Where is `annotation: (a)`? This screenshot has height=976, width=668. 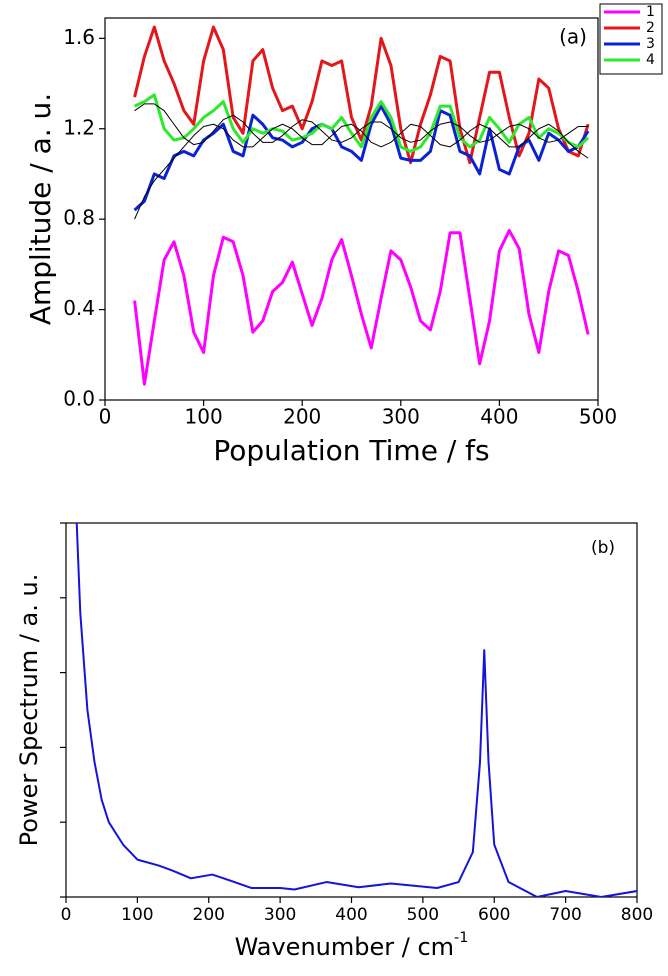
annotation: (a) is located at coordinates (573, 37).